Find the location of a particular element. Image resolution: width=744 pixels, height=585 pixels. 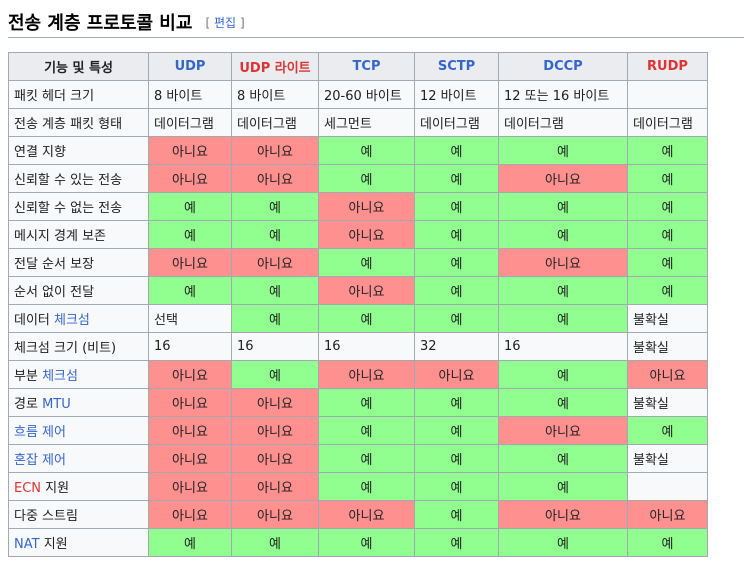

column-header-link: TCP is located at coordinates (366, 66).